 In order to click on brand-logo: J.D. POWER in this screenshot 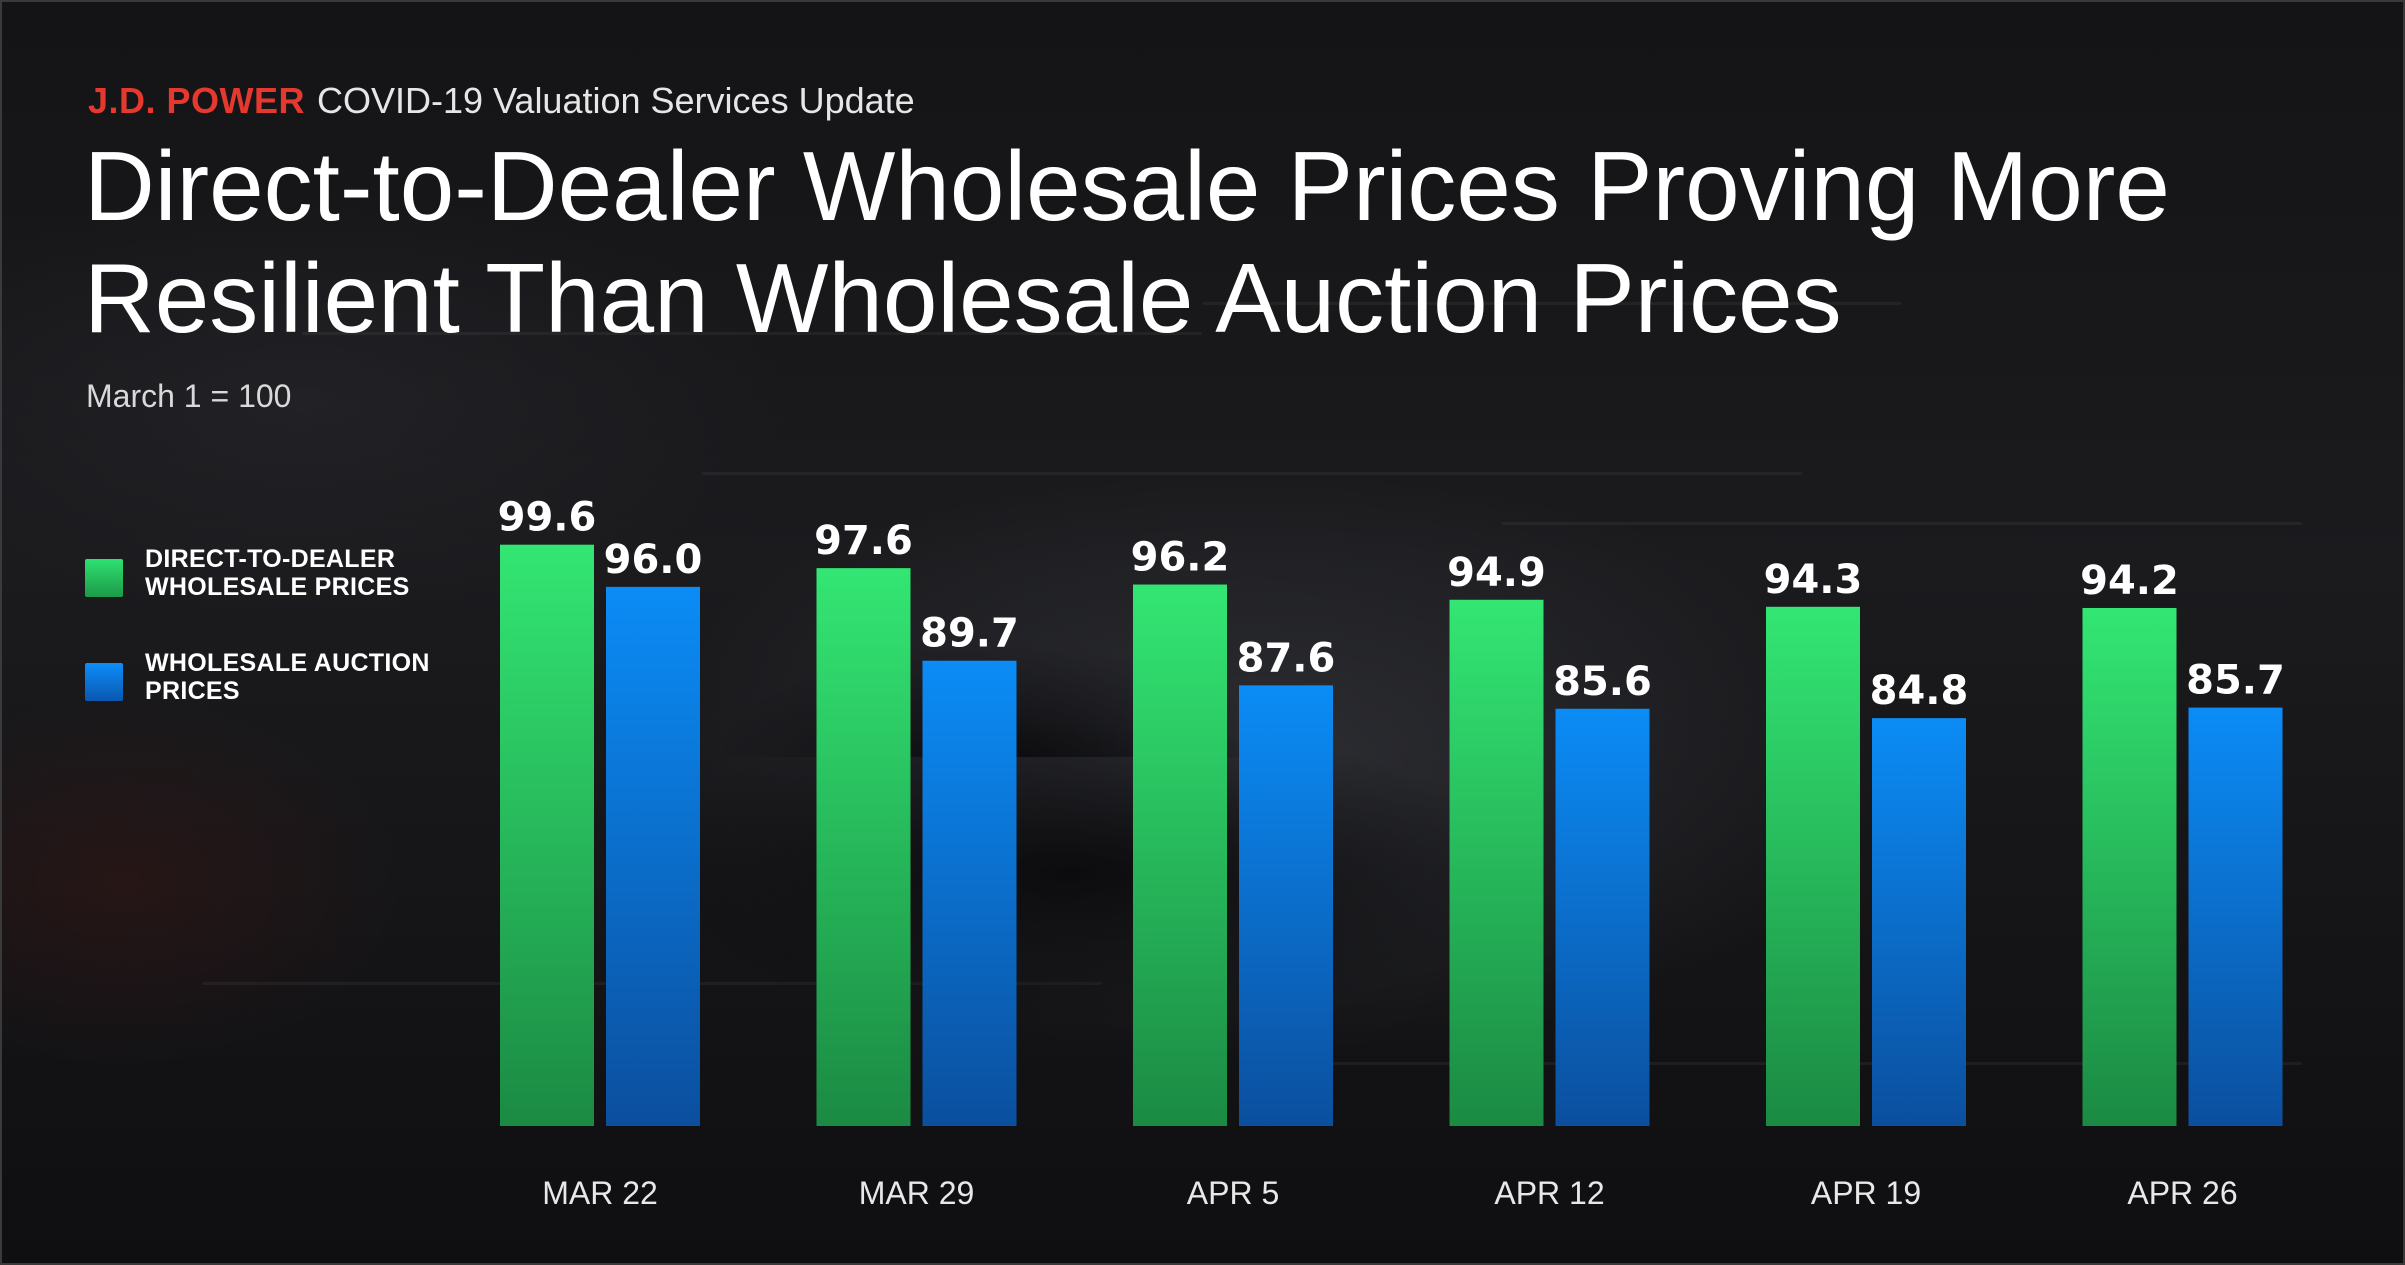, I will do `click(197, 100)`.